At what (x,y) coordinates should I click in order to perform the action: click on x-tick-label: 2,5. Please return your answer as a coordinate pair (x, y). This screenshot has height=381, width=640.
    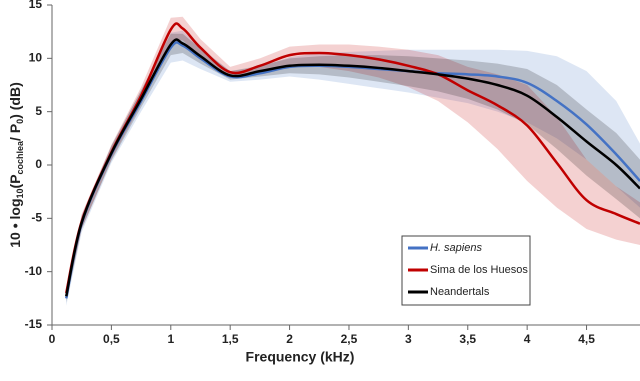
    Looking at the image, I should click on (349, 339).